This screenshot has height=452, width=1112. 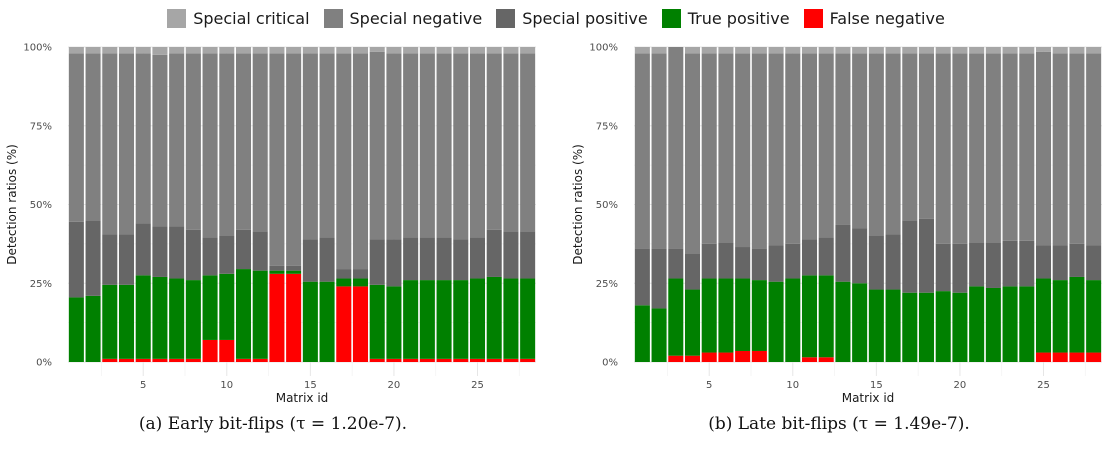 I want to click on legend-label: True positive, so click(x=738, y=18).